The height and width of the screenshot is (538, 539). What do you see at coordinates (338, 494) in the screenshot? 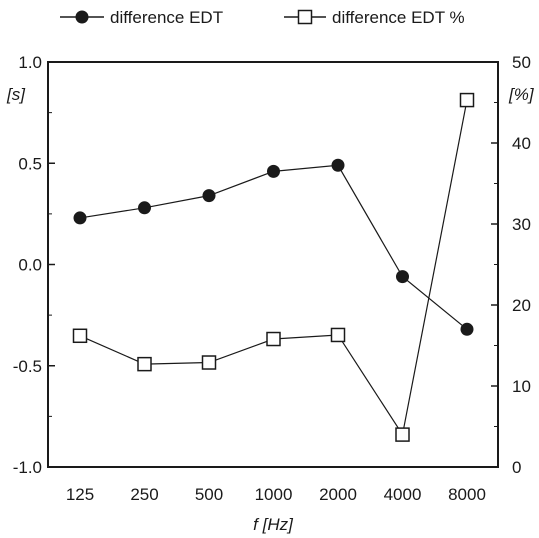
I see `x-tick-label: 2000` at bounding box center [338, 494].